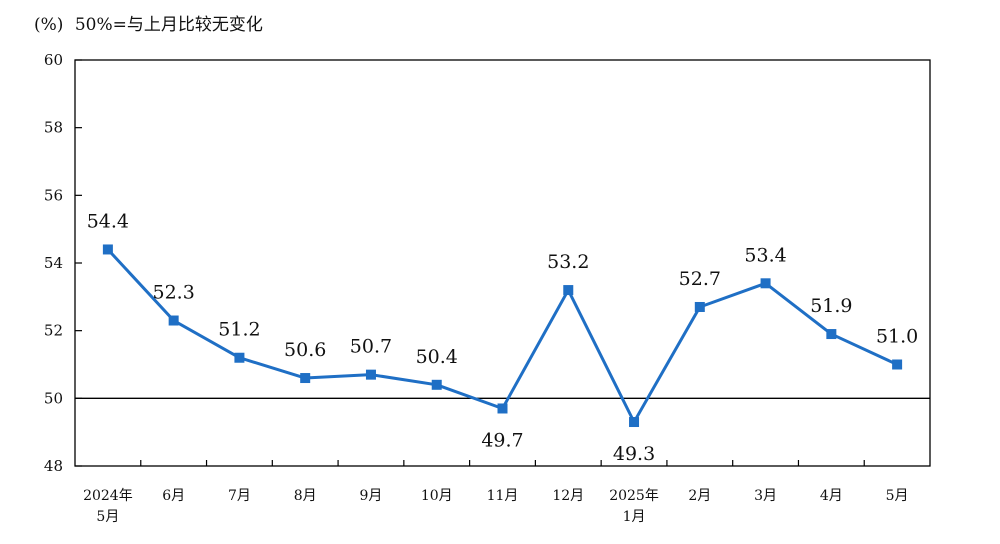 This screenshot has height=544, width=1000. I want to click on x-tick-label: 7月, so click(239, 496).